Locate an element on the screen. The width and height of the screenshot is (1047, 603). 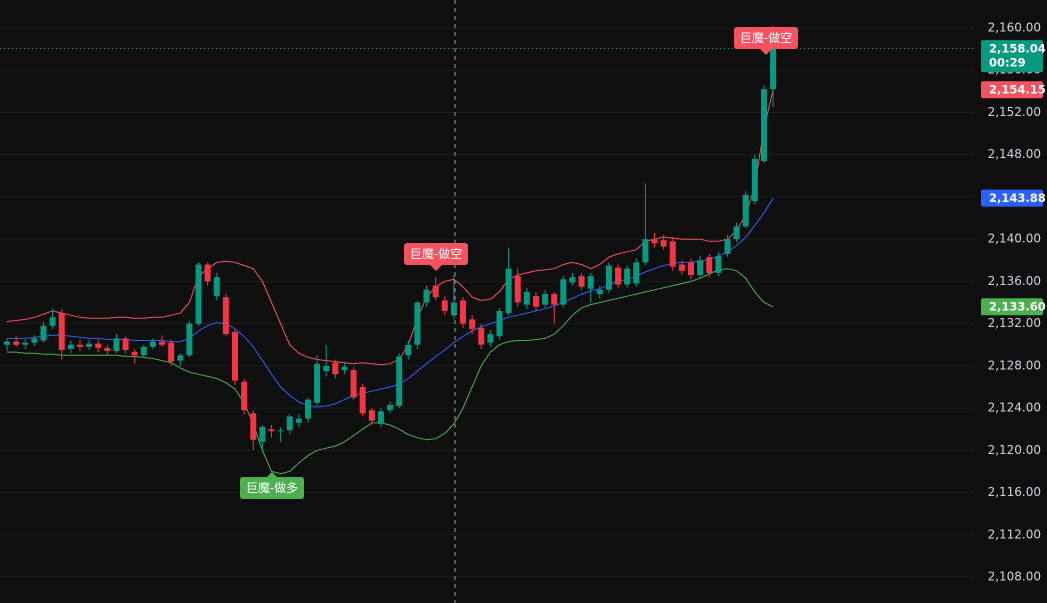
price-tag-label: 2,154.15 is located at coordinates (1017, 90).